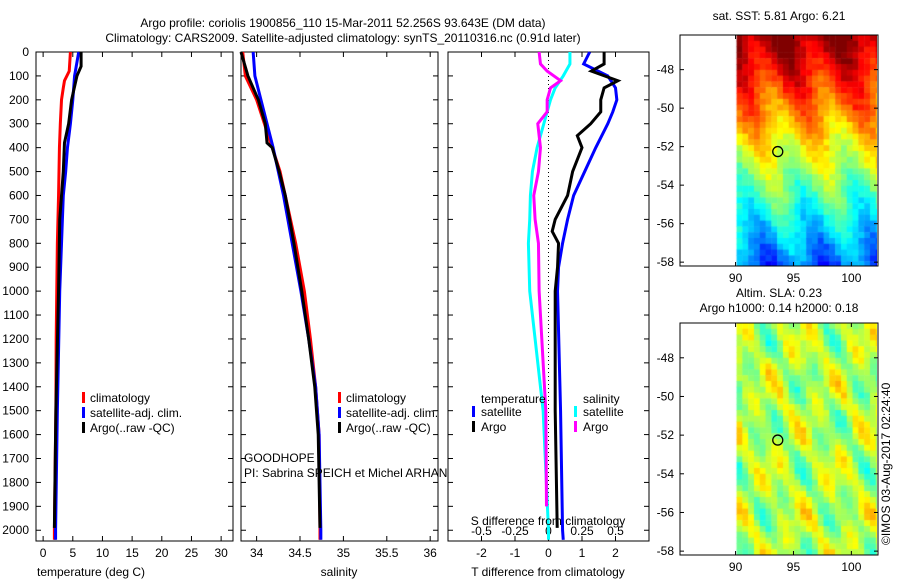 This screenshot has height=580, width=900. I want to click on salinity-xlabel: salinity, so click(339, 572).